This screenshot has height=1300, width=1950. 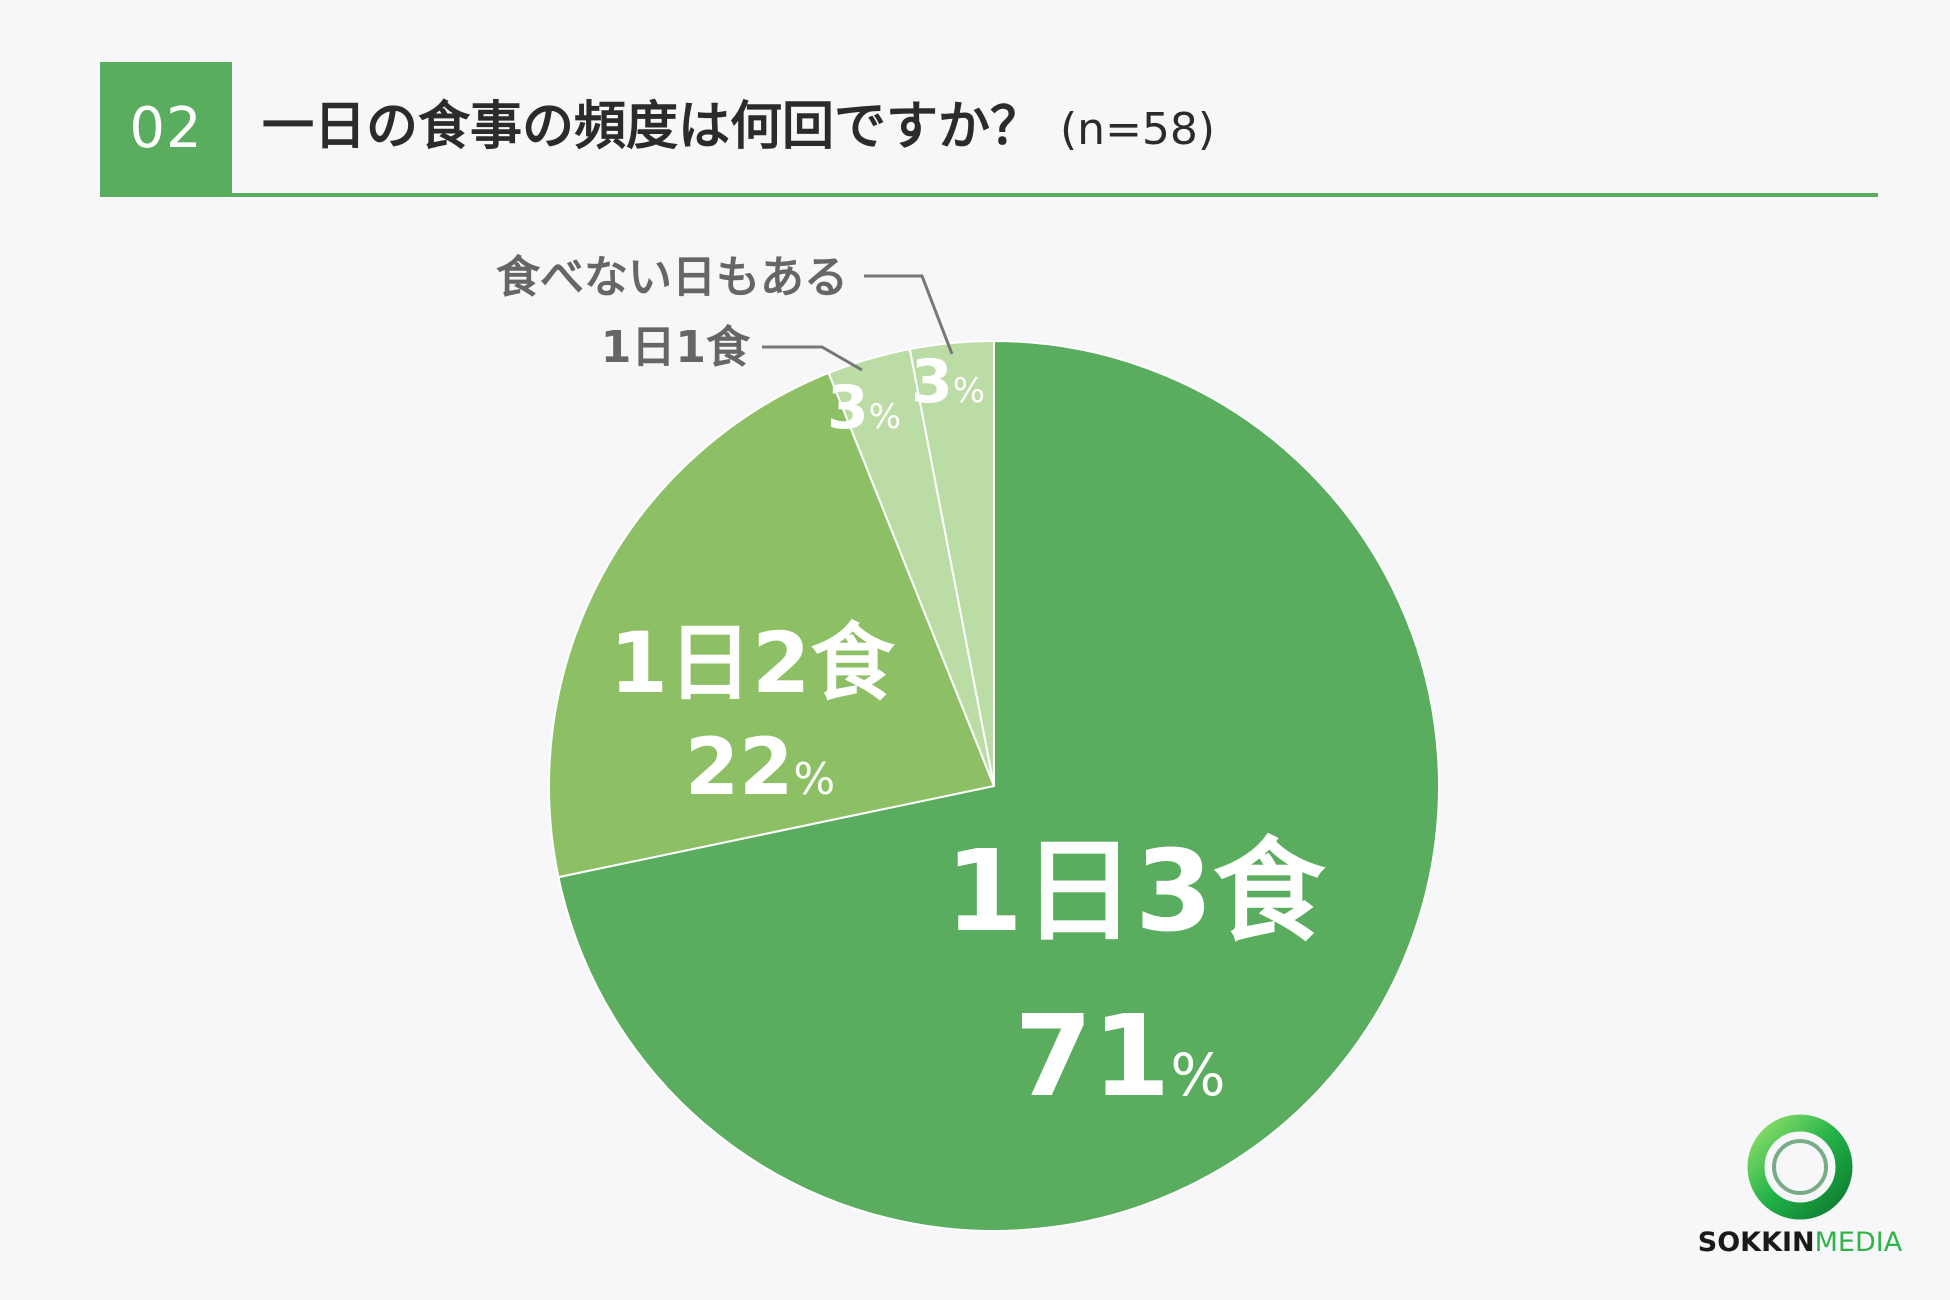 I want to click on slice-value-label-4: 3%, so click(x=948, y=382).